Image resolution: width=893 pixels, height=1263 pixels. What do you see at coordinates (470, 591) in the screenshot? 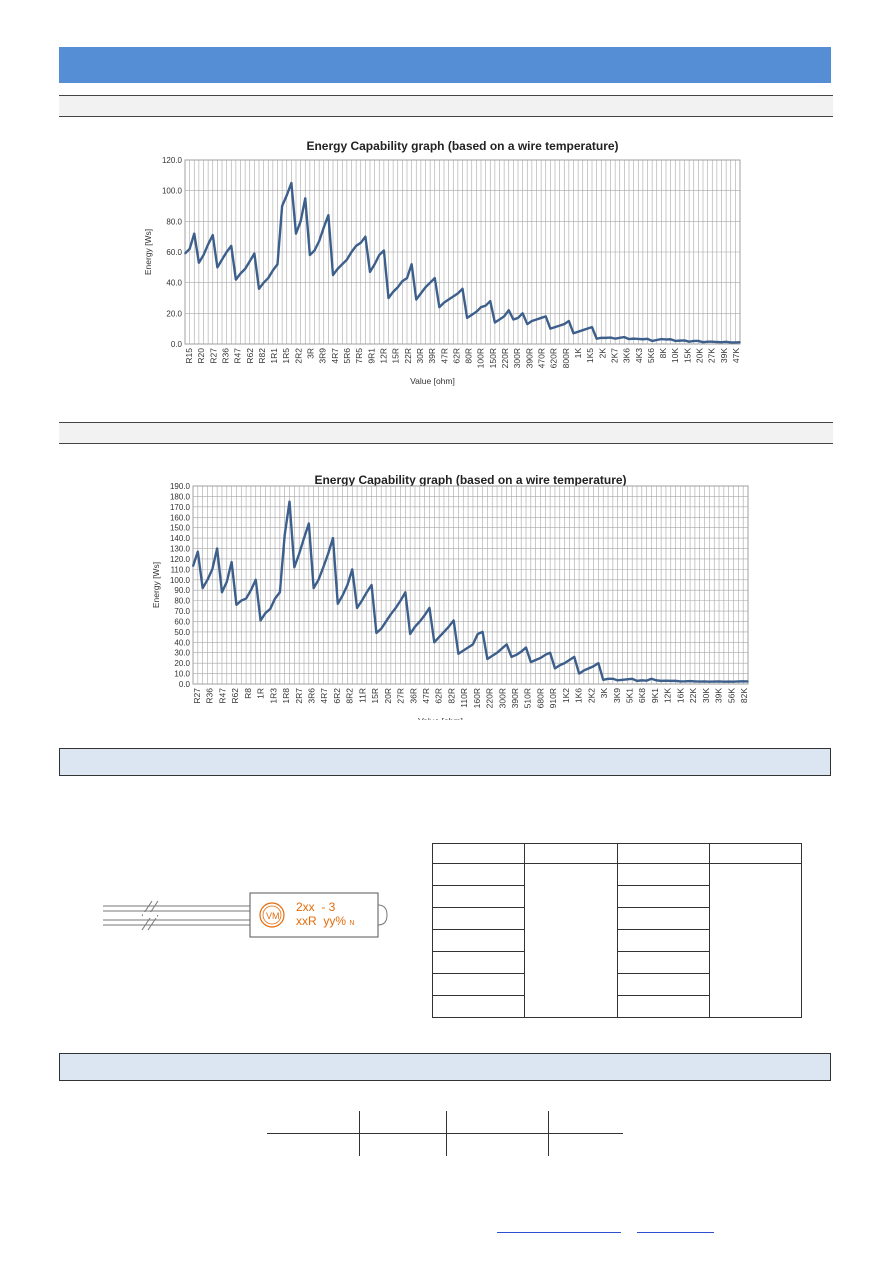
I see `data-points` at bounding box center [470, 591].